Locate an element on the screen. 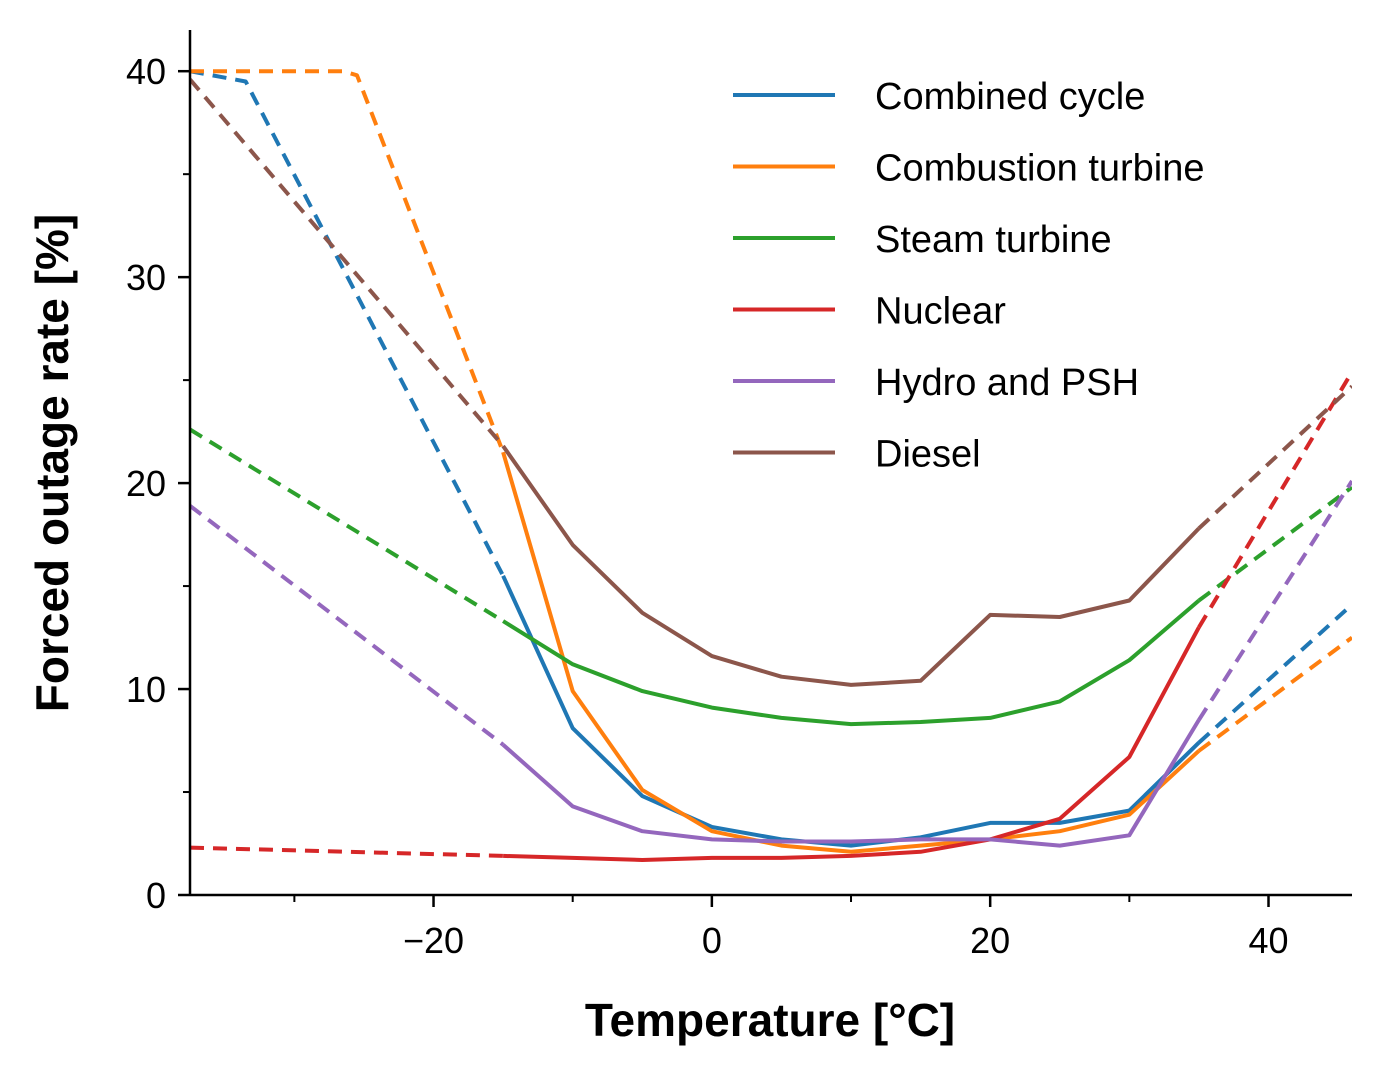 Image resolution: width=1382 pixels, height=1076 pixels. legend-label: Combined cycle is located at coordinates (1010, 97).